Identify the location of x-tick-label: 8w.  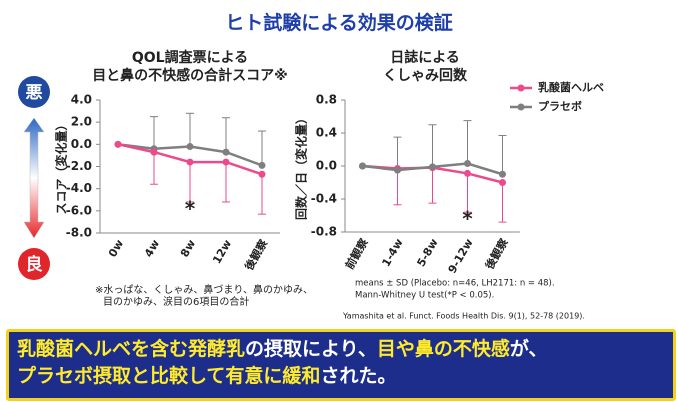
(188, 249).